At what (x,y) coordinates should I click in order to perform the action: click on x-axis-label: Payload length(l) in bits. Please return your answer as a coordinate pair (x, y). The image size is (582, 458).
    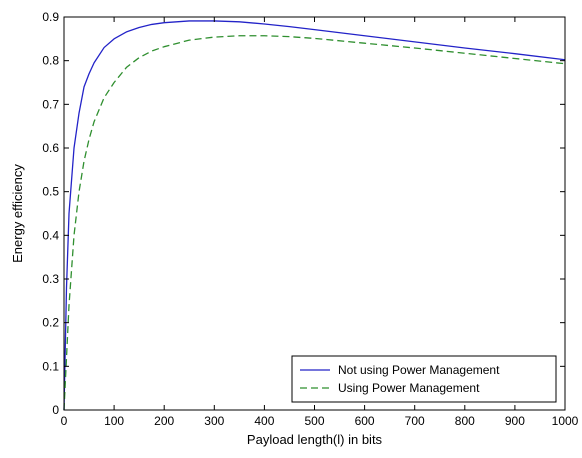
    Looking at the image, I should click on (315, 439).